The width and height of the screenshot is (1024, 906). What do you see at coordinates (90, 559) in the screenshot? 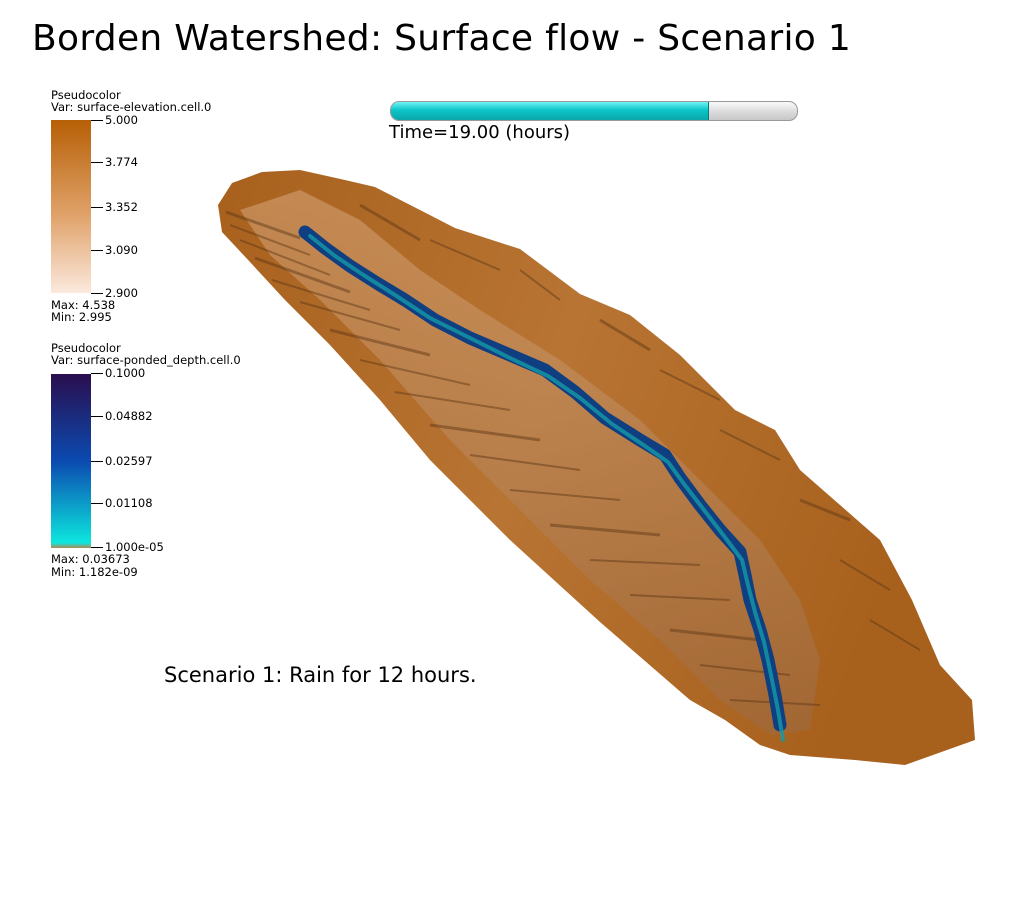
I see `depth-max: Max: 0.03673` at bounding box center [90, 559].